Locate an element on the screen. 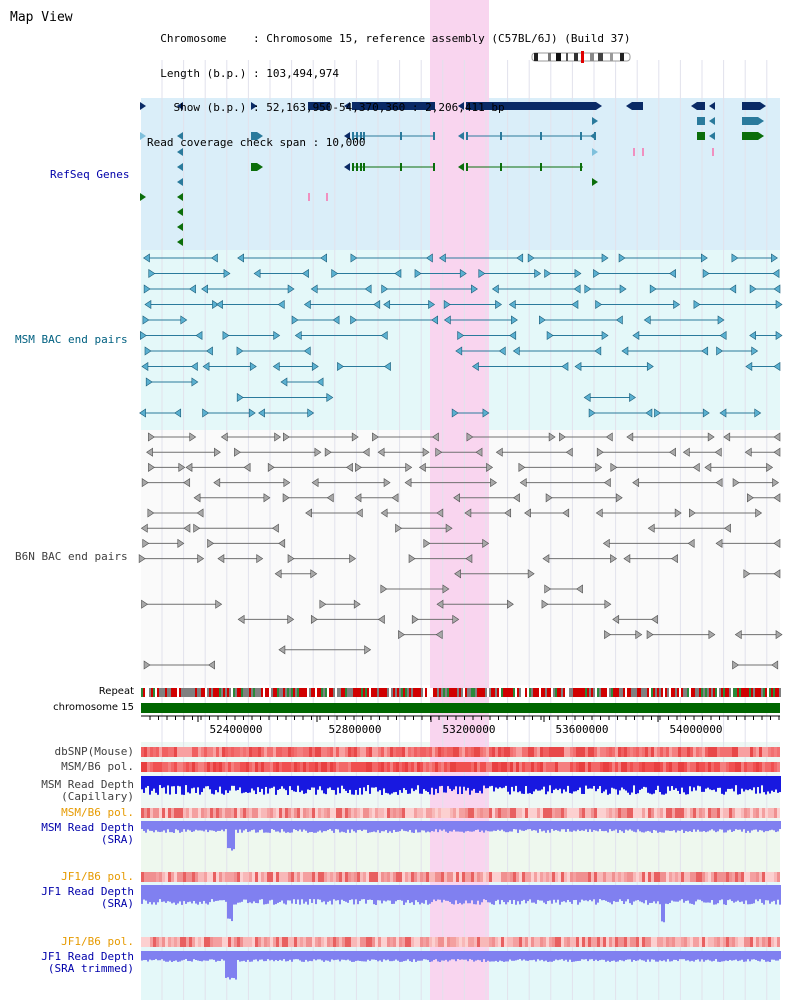 The image size is (800, 1000). refseq-genes-label: RefSeq Genes is located at coordinates (90, 174).